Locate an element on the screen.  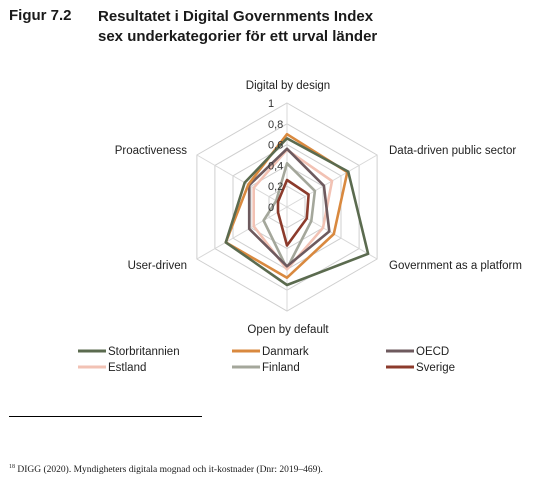
tick-label: 1 is located at coordinates (271, 104).